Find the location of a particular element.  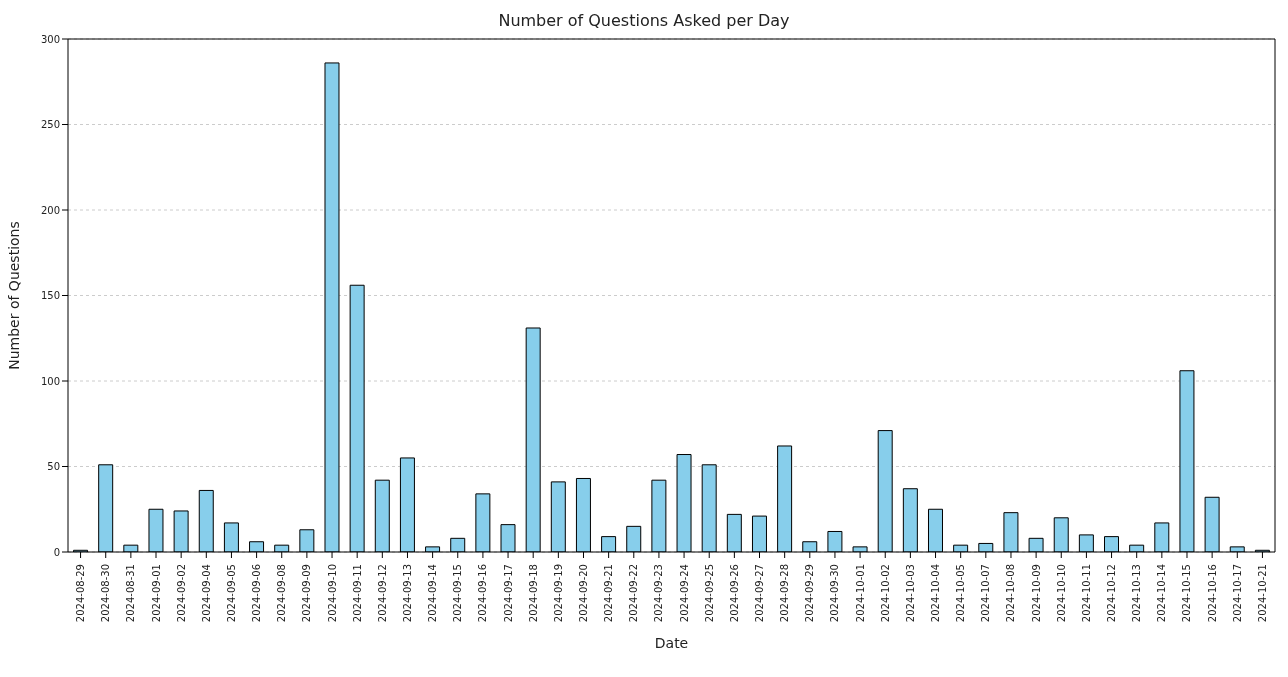

x-tick-label: 2024-10-11 is located at coordinates (1086, 593).